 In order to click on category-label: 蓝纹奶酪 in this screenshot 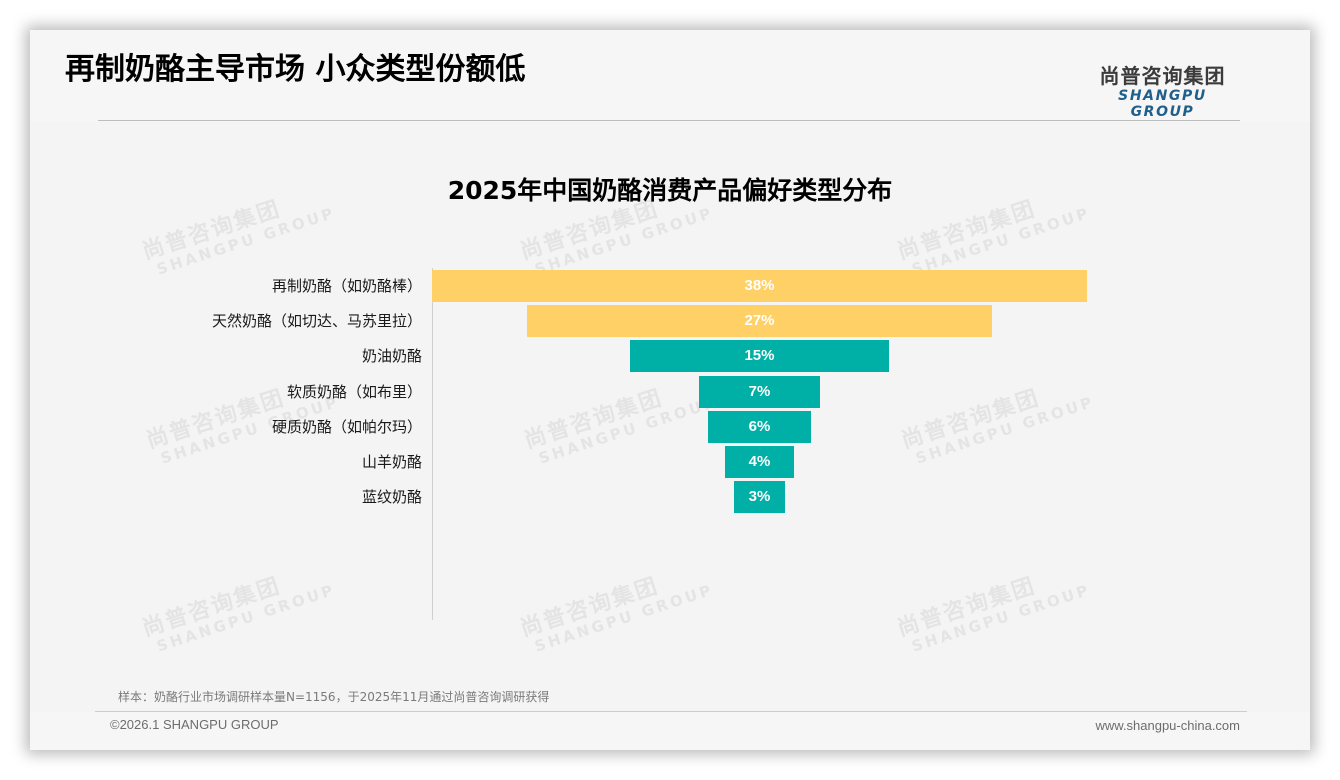, I will do `click(391, 497)`.